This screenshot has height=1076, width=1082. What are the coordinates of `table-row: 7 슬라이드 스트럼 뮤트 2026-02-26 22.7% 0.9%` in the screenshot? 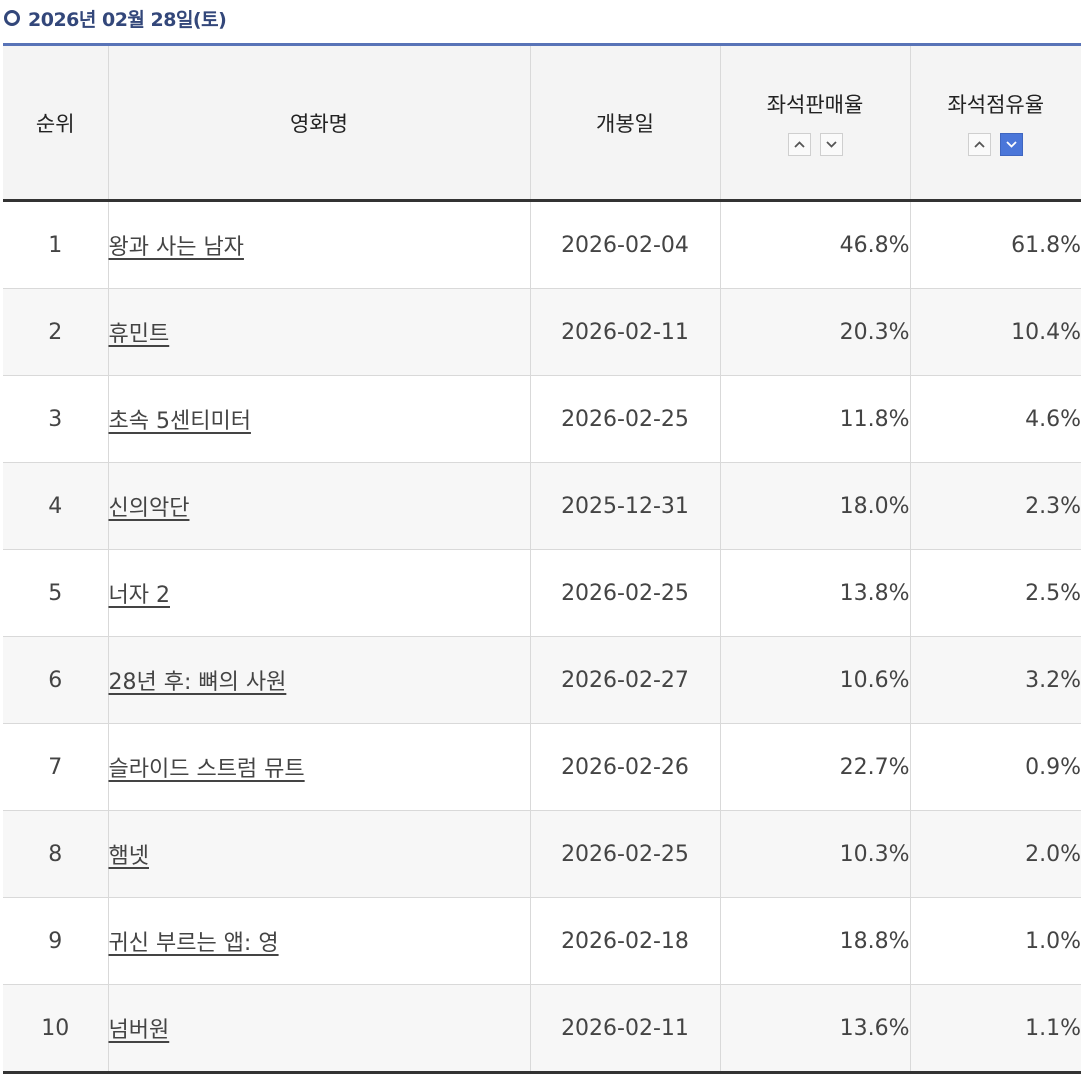 It's located at (542, 767).